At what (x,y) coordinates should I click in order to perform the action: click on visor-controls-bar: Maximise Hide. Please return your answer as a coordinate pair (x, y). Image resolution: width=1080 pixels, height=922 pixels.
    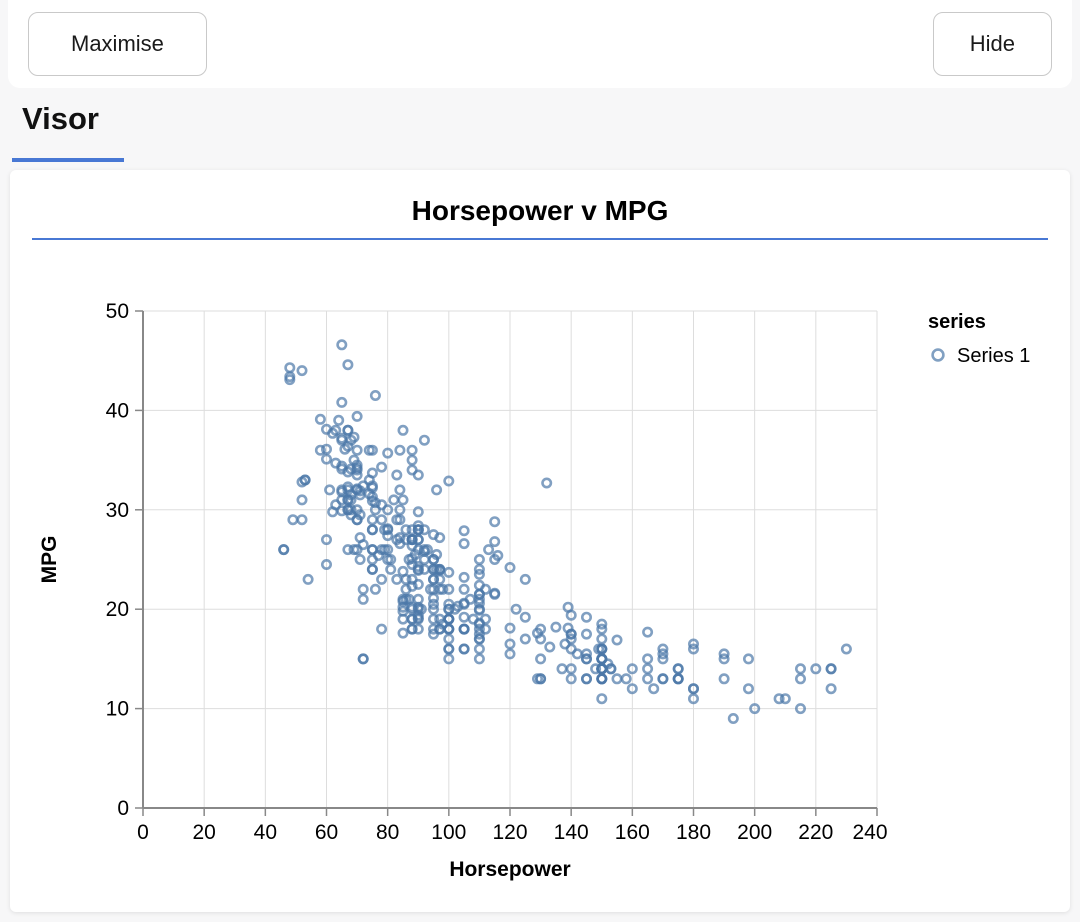
    Looking at the image, I should click on (540, 44).